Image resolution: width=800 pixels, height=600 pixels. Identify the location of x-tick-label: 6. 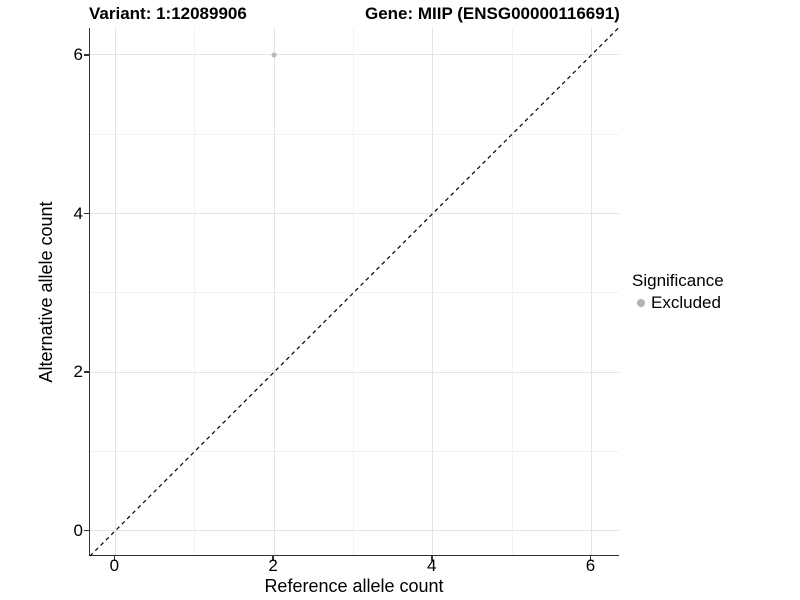
(590, 565).